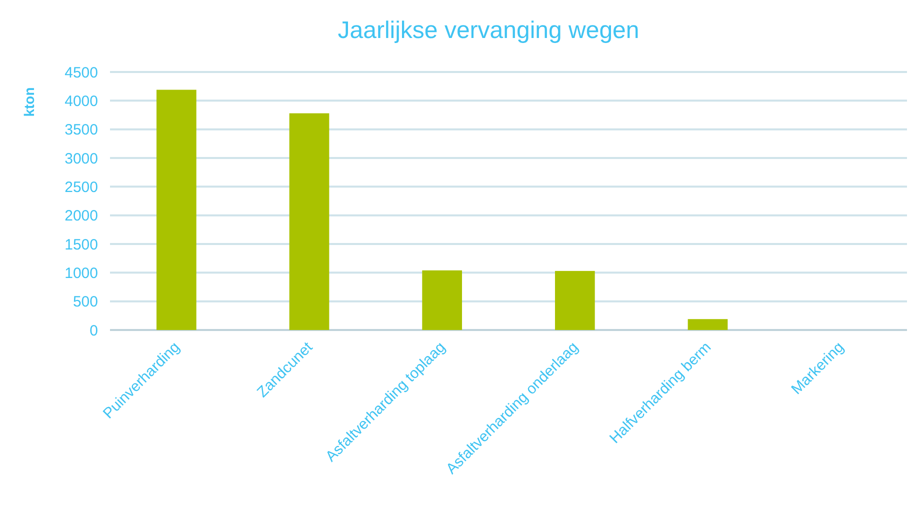  Describe the element at coordinates (489, 30) in the screenshot. I see `chart-title: Jaarlijkse vervanging wegen` at that location.